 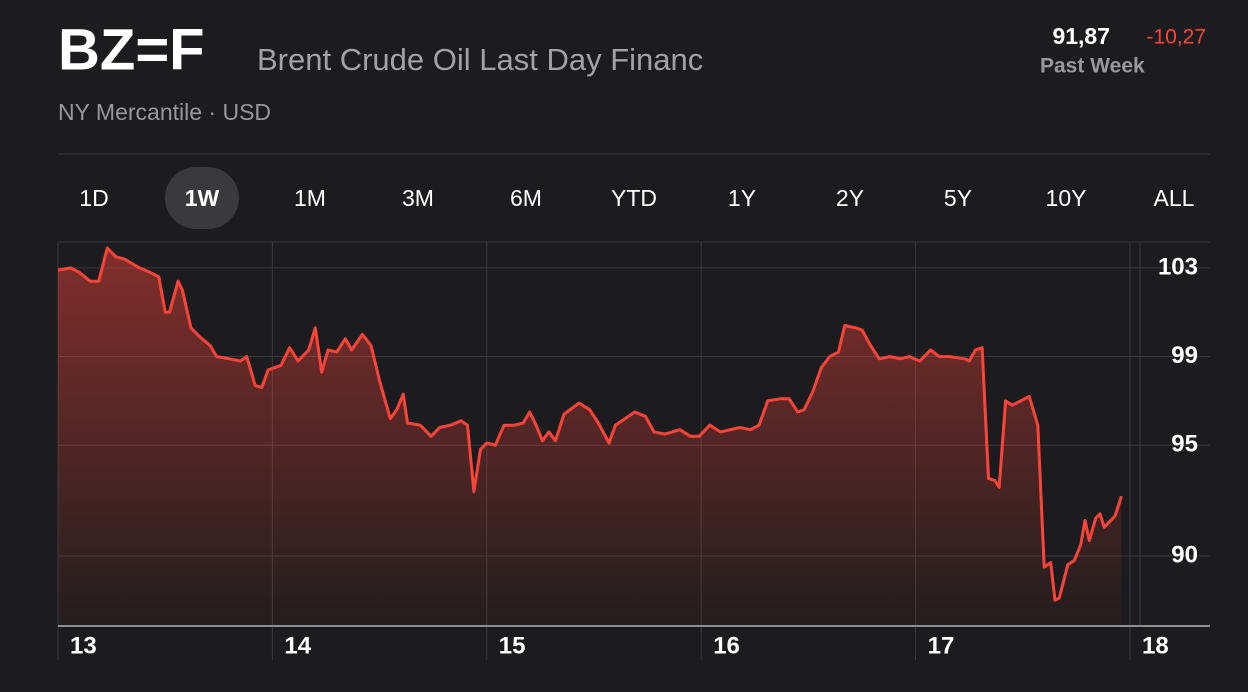 I want to click on tab: 1W, so click(x=202, y=198).